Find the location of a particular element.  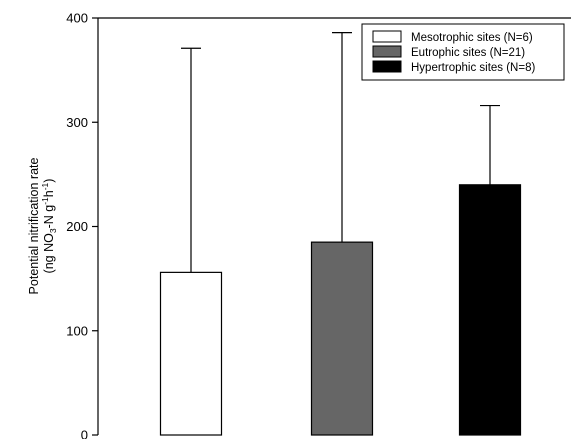

y-tick-label: 300 is located at coordinates (77, 122).